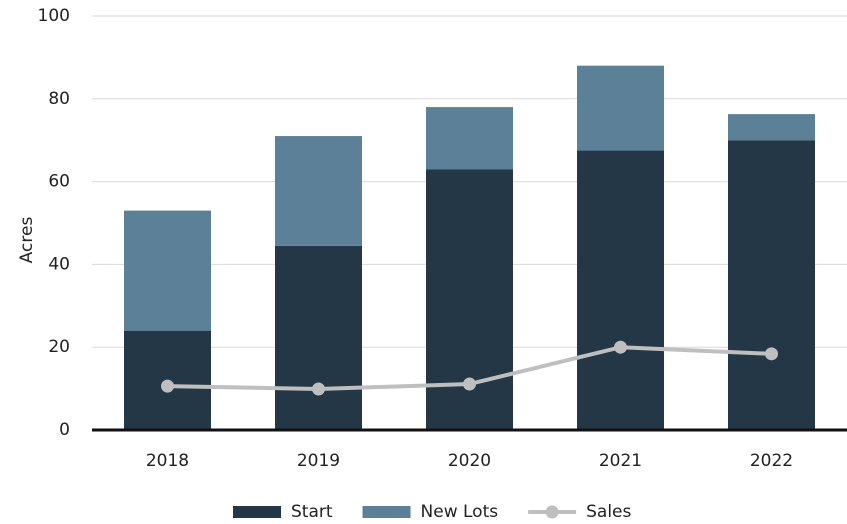  Describe the element at coordinates (54, 16) in the screenshot. I see `y-tick-label: 100` at that location.